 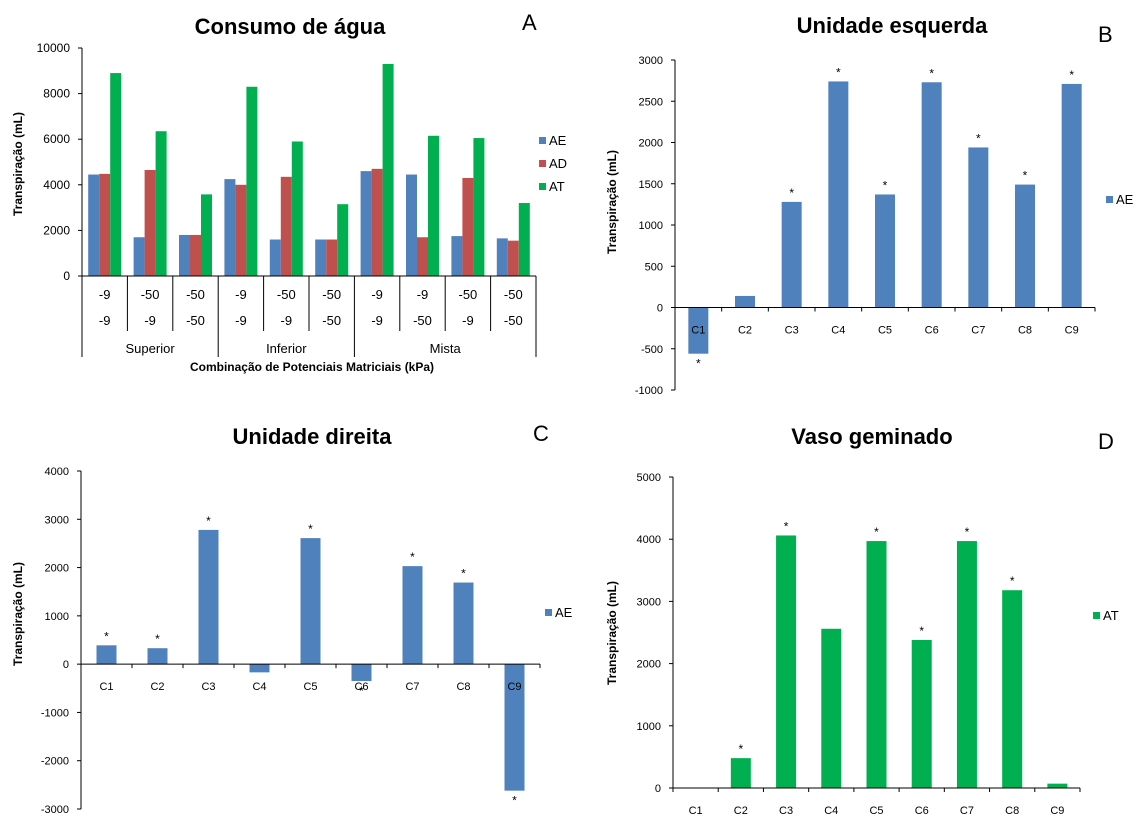 What do you see at coordinates (651, 144) in the screenshot?
I see `chart-b-y-tick-label: 2000` at bounding box center [651, 144].